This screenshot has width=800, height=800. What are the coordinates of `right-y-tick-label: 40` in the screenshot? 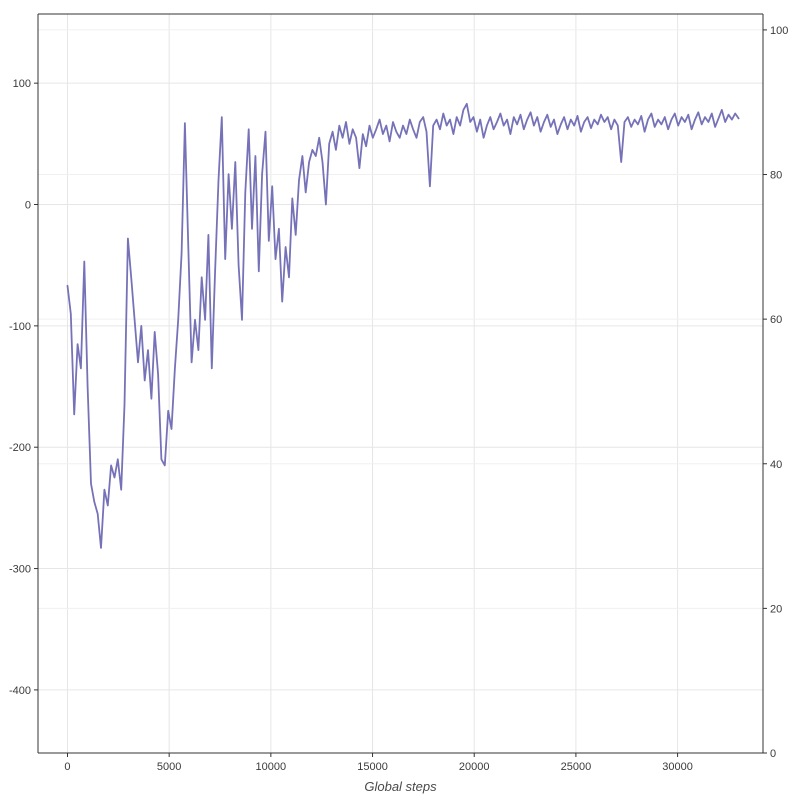 It's located at (776, 465).